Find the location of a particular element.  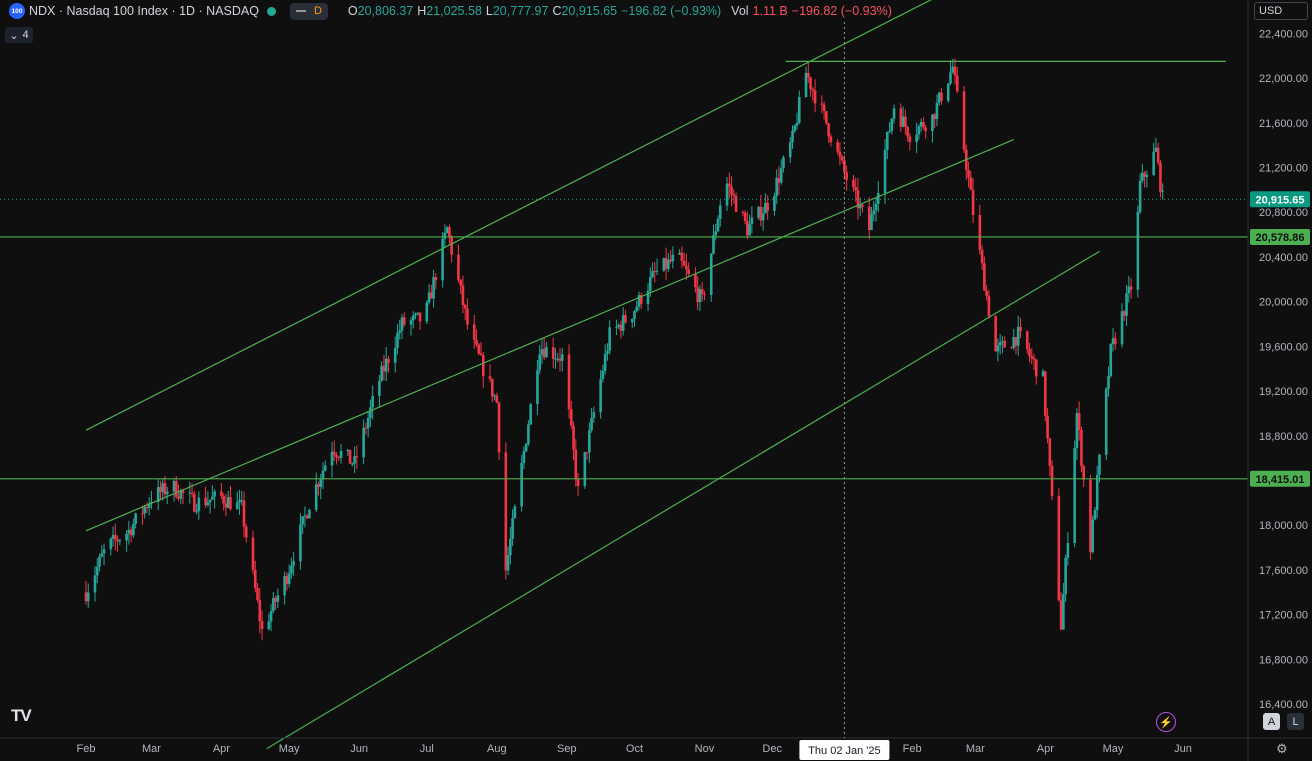

tradingview-logo: TV is located at coordinates (21, 715).